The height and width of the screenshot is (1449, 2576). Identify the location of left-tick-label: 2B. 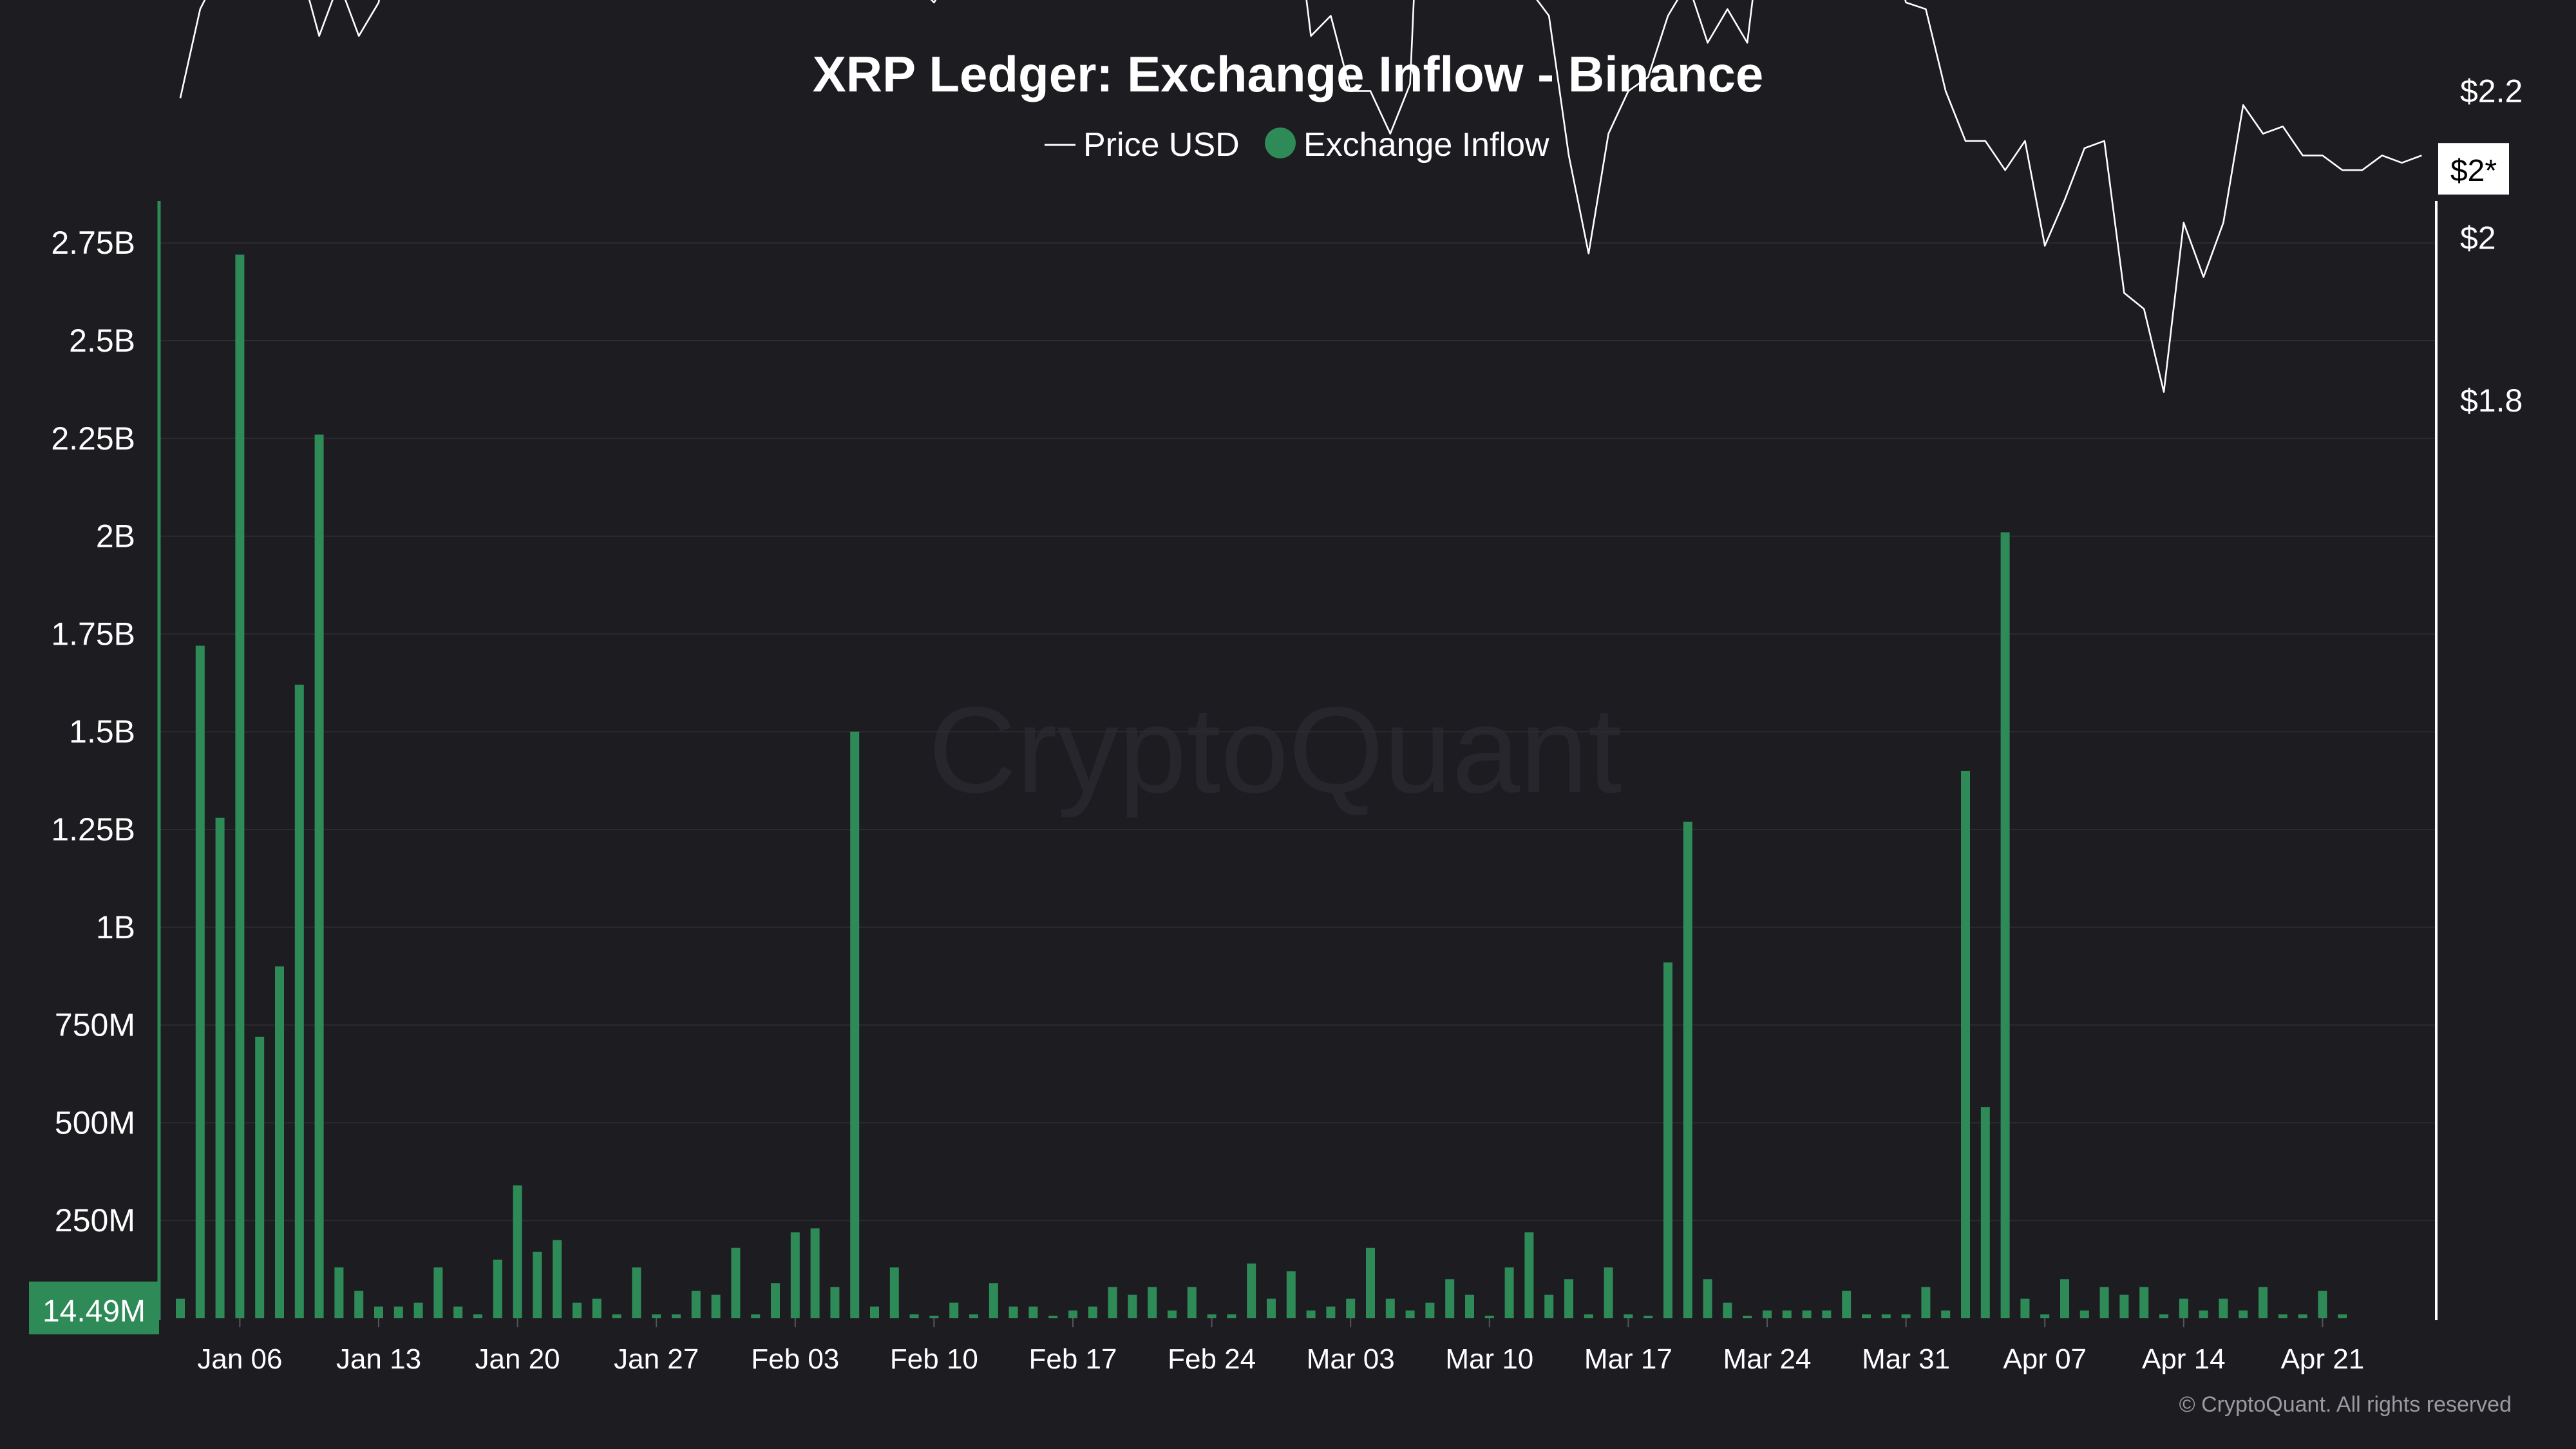
(116, 536).